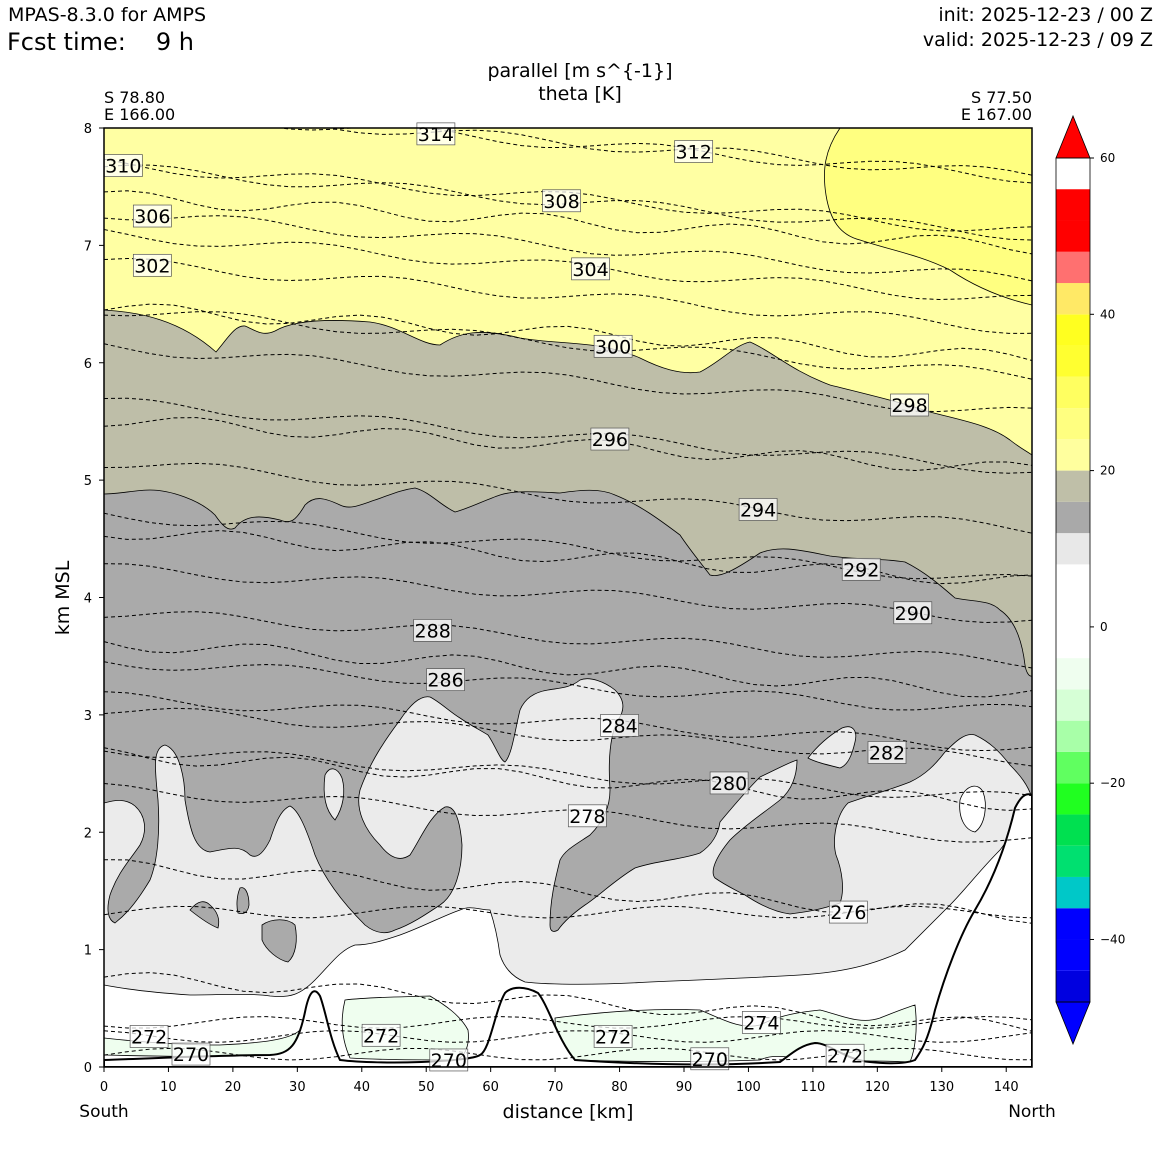 This screenshot has width=1160, height=1160. Describe the element at coordinates (848, 913) in the screenshot. I see `theta-label-text: 276` at that location.